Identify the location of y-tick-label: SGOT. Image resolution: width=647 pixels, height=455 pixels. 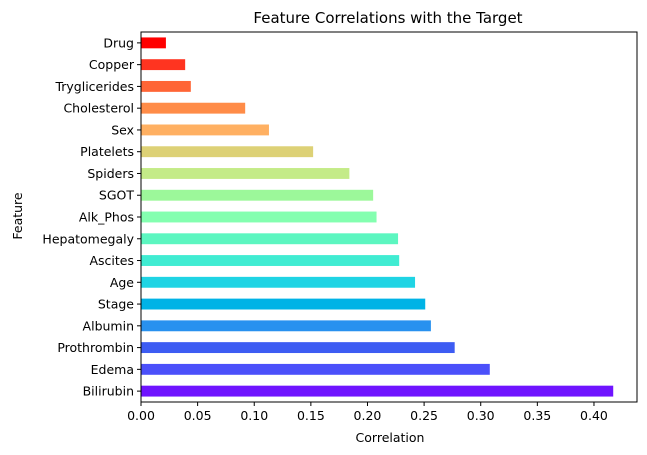
(116, 195).